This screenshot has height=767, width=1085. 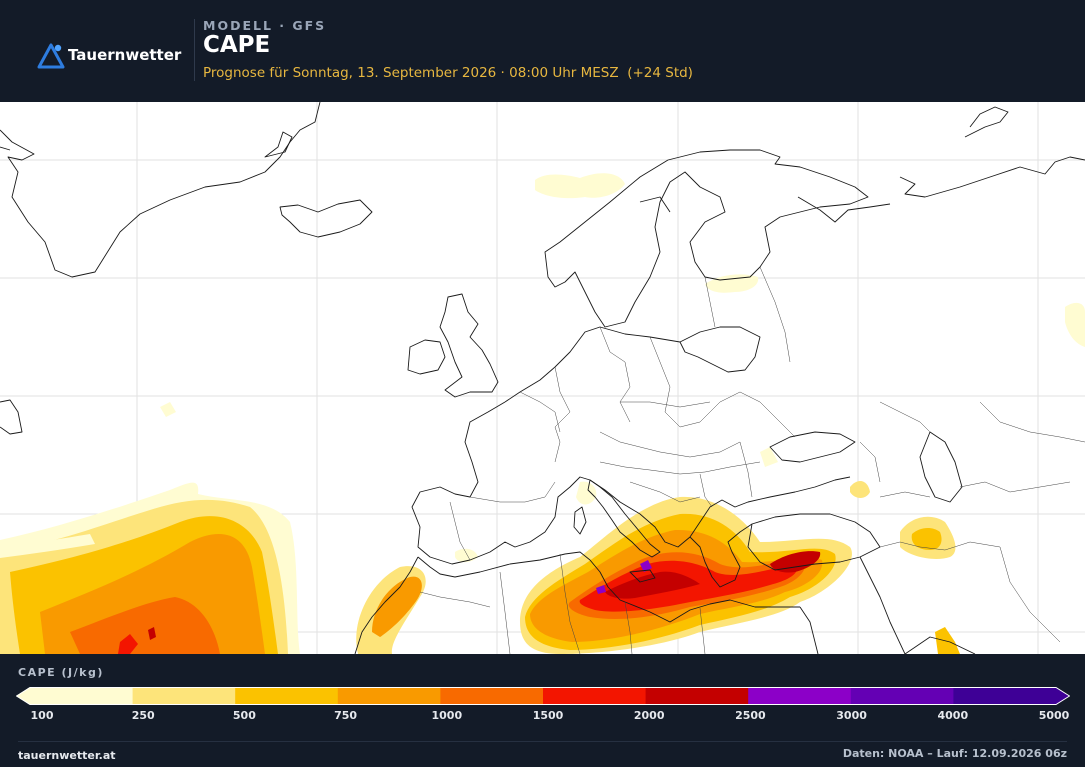 I want to click on color-scale, so click(x=543, y=696).